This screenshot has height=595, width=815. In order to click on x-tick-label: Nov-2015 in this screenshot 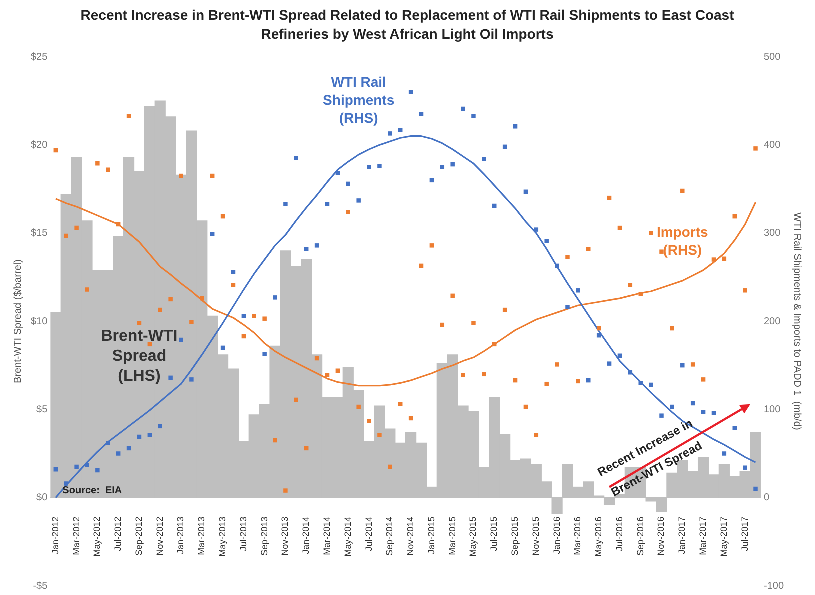, I will do `click(535, 536)`.